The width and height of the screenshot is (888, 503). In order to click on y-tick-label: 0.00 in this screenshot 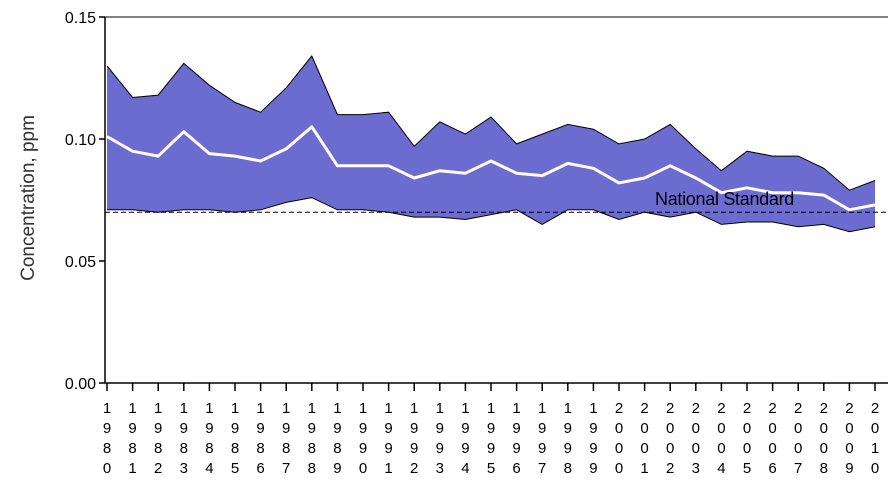, I will do `click(80, 384)`.